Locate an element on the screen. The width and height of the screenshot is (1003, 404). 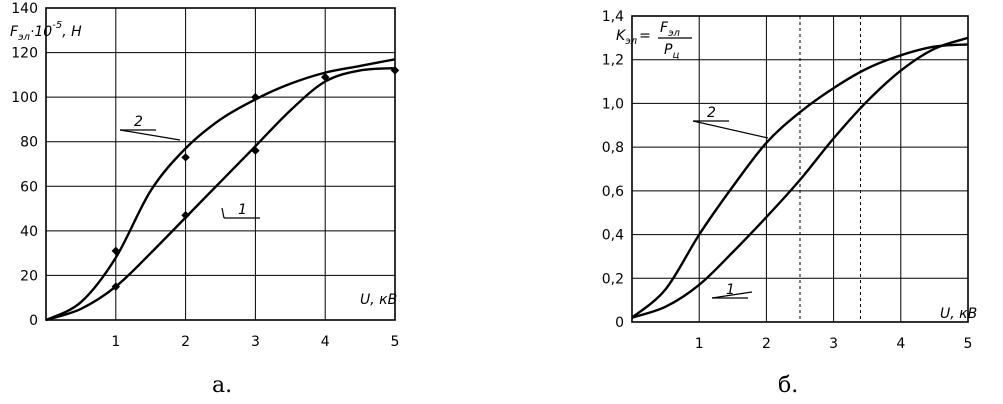
chart-a-ytick-label: 60 is located at coordinates (29, 187).